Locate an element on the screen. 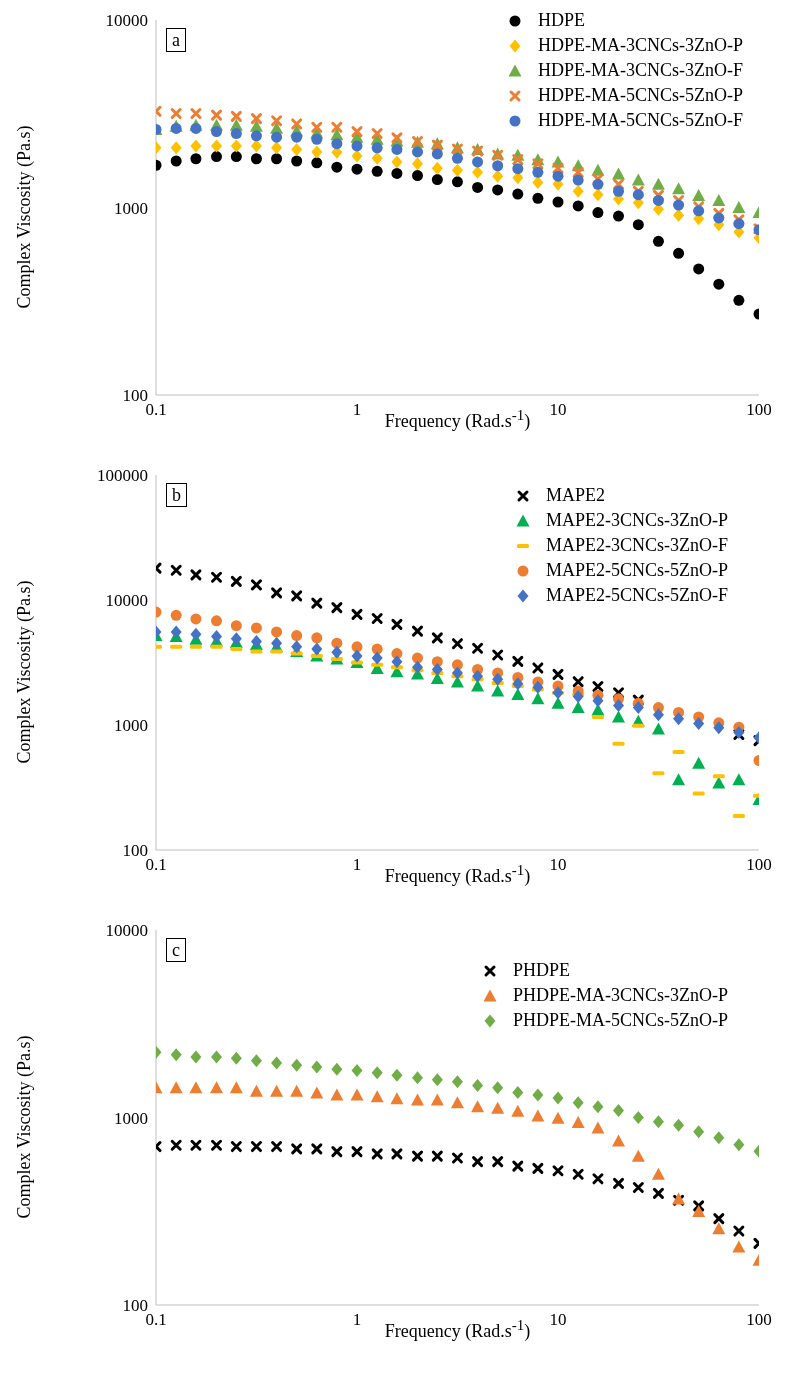 This screenshot has height=1391, width=795. legend-label: MAPE2-3CNCs-3ZnO-F is located at coordinates (636, 545).